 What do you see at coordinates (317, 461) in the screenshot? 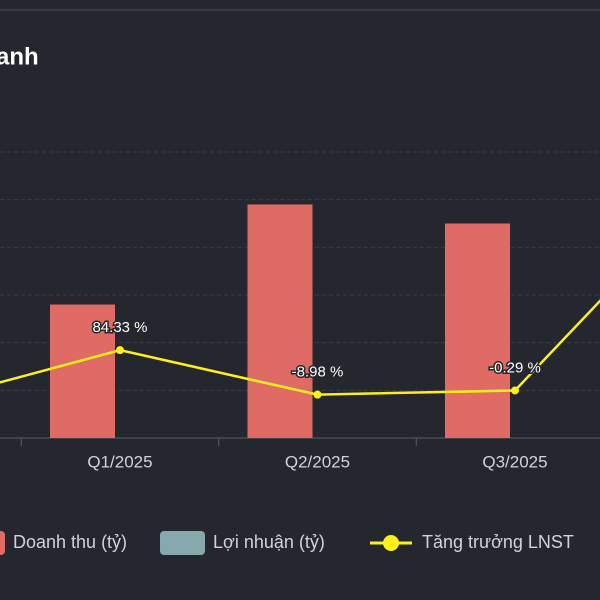
I see `x-tick-label: Q2/2025` at bounding box center [317, 461].